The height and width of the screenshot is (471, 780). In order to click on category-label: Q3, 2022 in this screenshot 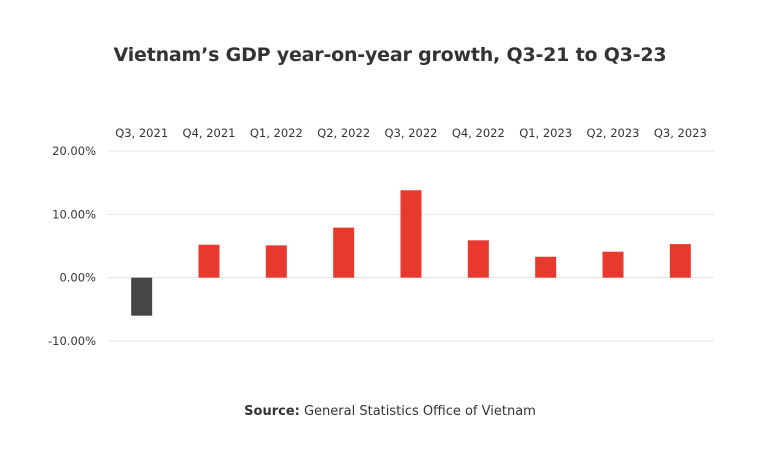, I will do `click(411, 133)`.